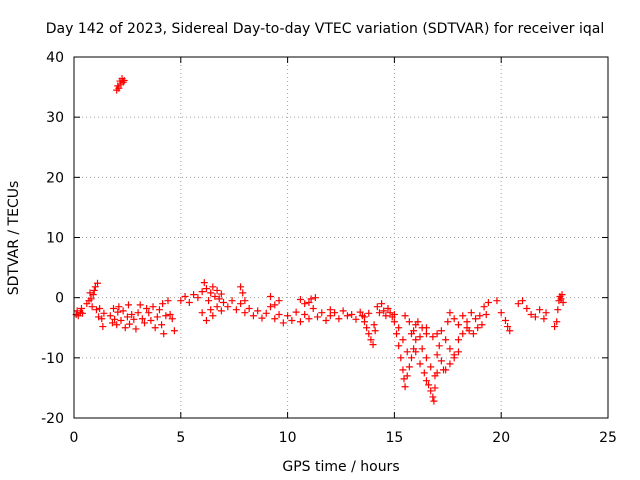 Image resolution: width=640 pixels, height=480 pixels. I want to click on y-tick-label: 10, so click(55, 239).